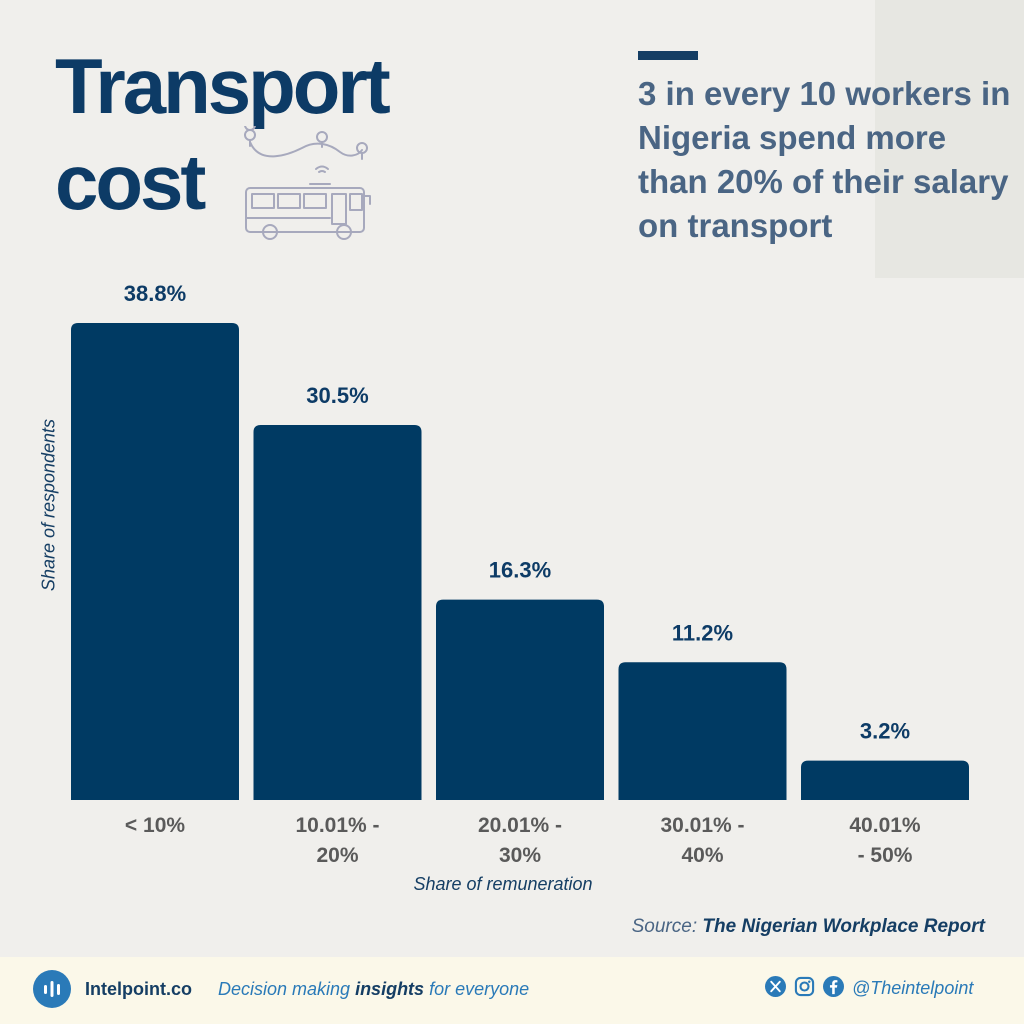  Describe the element at coordinates (913, 988) in the screenshot. I see `social-handle: @Theintelpoint` at that location.